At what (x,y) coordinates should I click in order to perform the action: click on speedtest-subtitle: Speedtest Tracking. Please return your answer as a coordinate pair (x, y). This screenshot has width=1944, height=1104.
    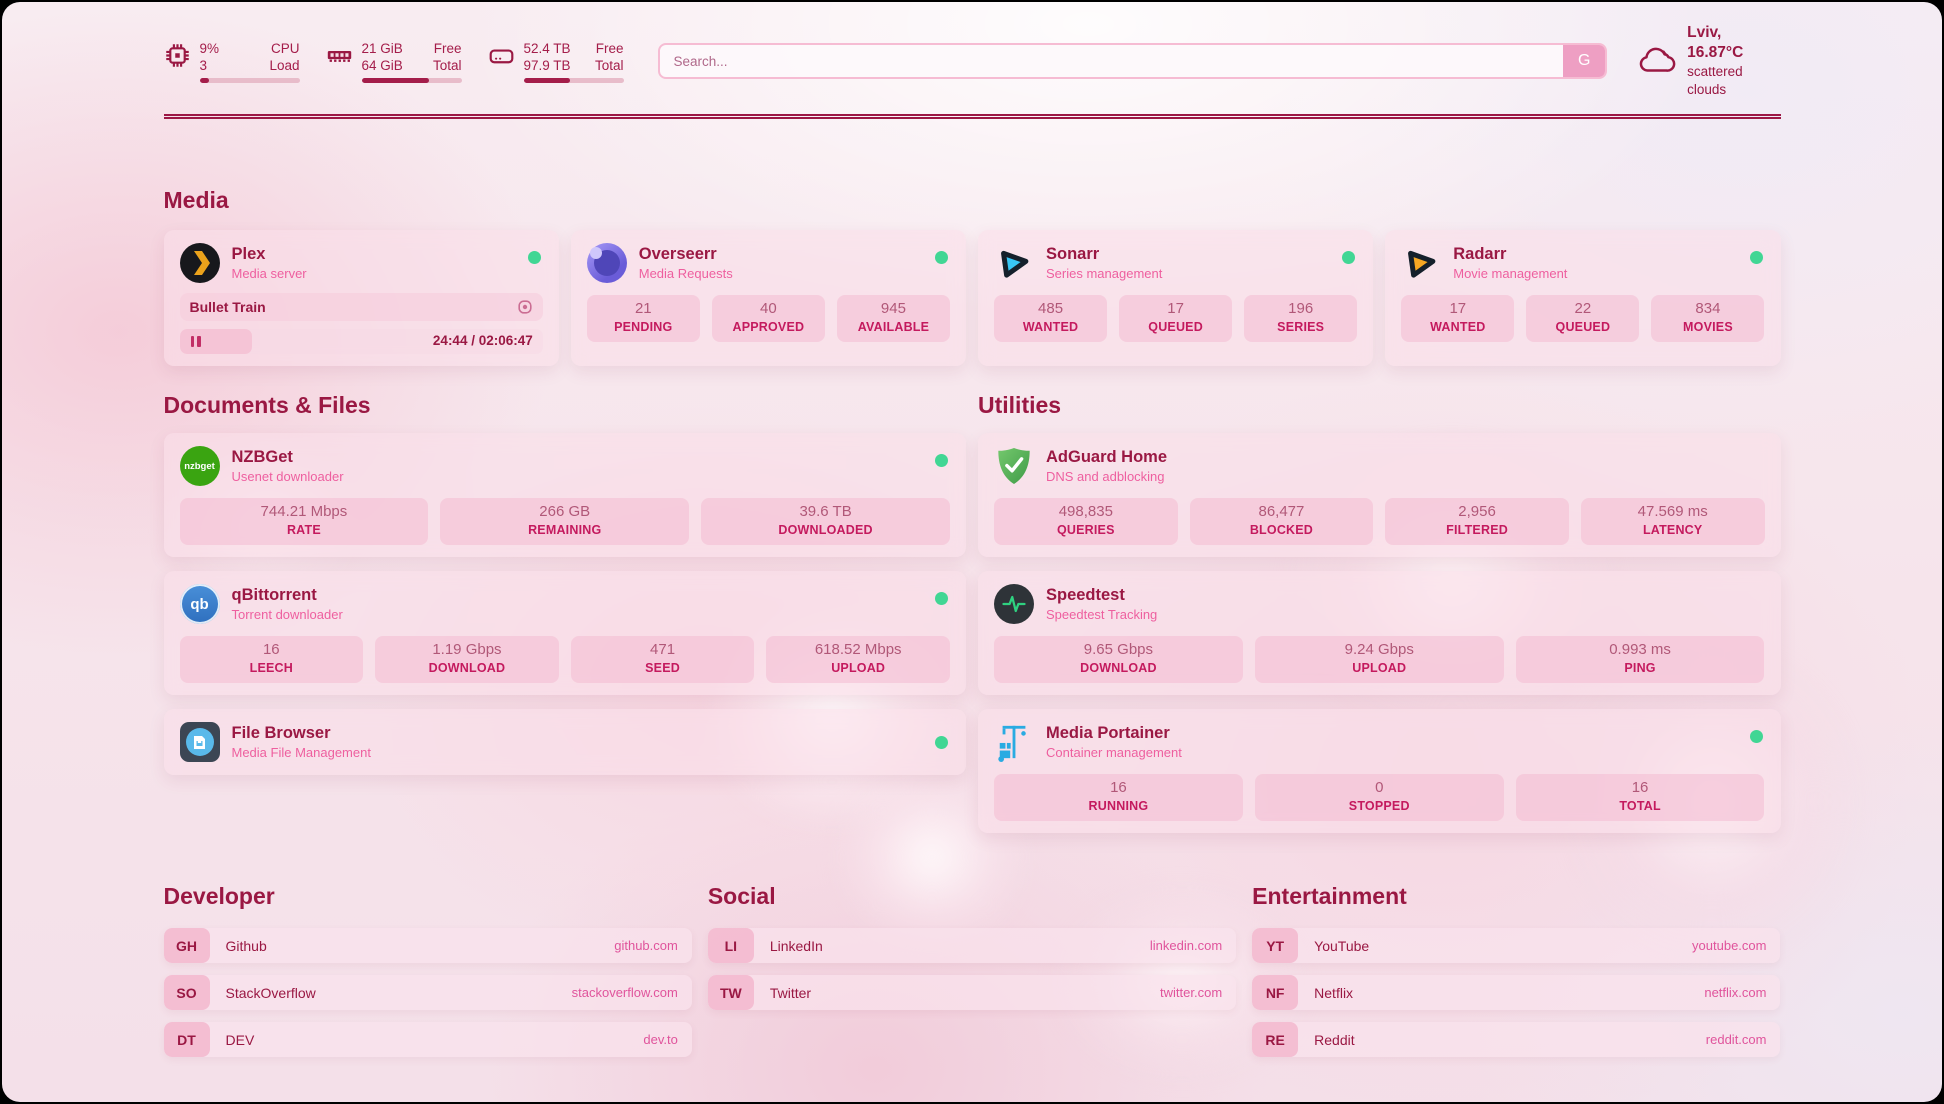
    Looking at the image, I should click on (1102, 614).